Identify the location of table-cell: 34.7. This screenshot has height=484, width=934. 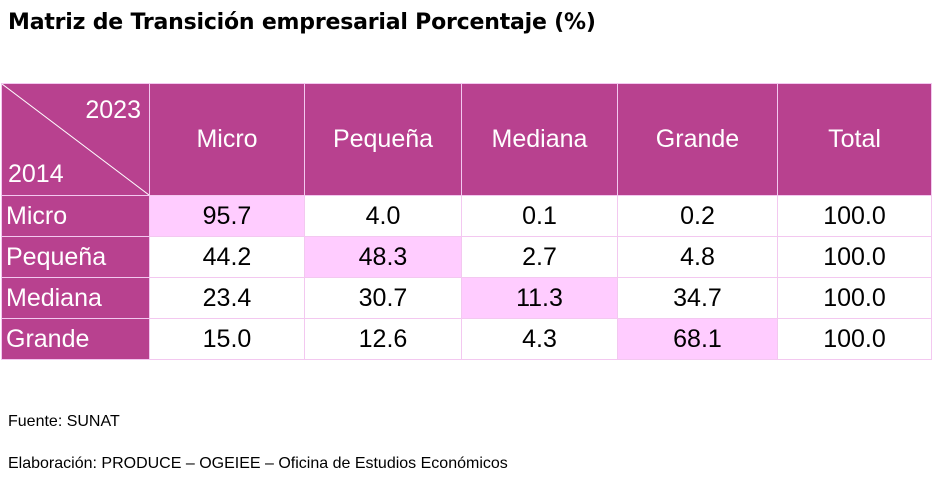
(697, 298).